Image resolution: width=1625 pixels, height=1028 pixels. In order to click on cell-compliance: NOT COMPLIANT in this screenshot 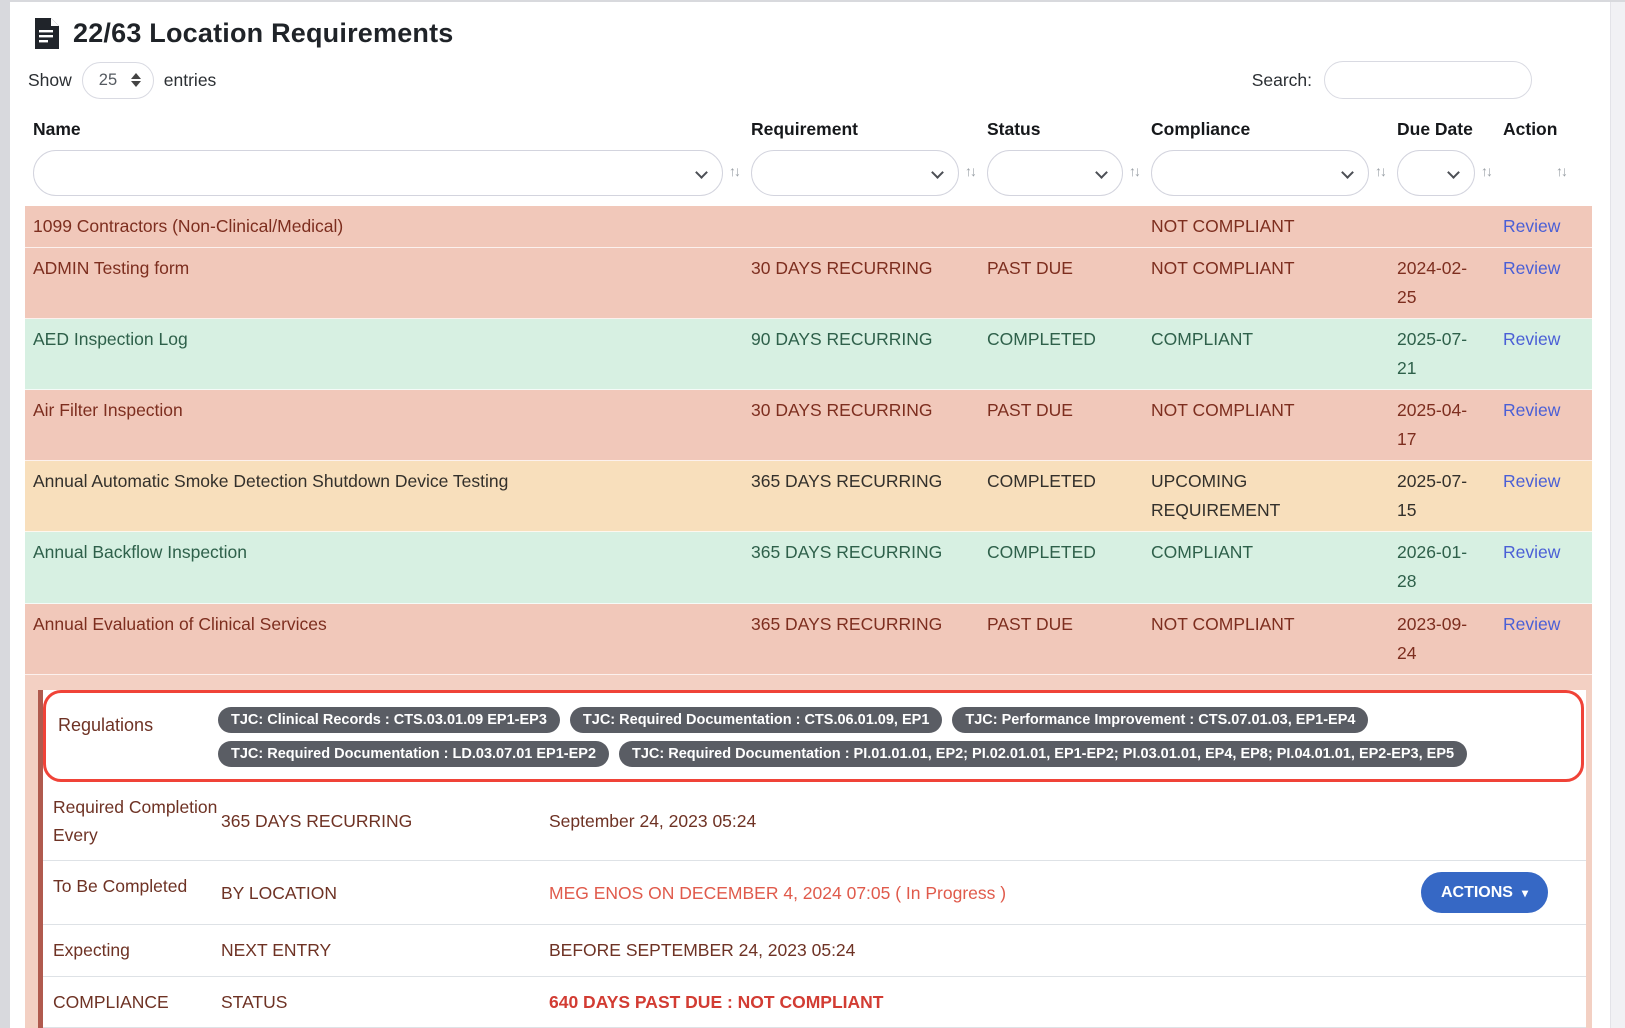, I will do `click(1223, 226)`.